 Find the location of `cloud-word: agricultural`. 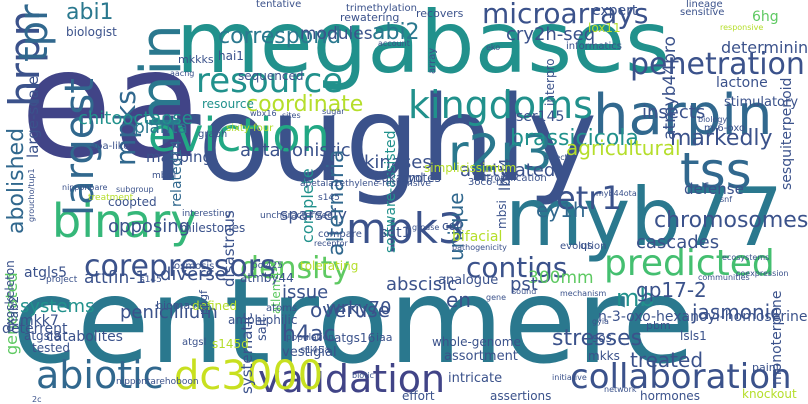

cloud-word: agricultural is located at coordinates (623, 148).